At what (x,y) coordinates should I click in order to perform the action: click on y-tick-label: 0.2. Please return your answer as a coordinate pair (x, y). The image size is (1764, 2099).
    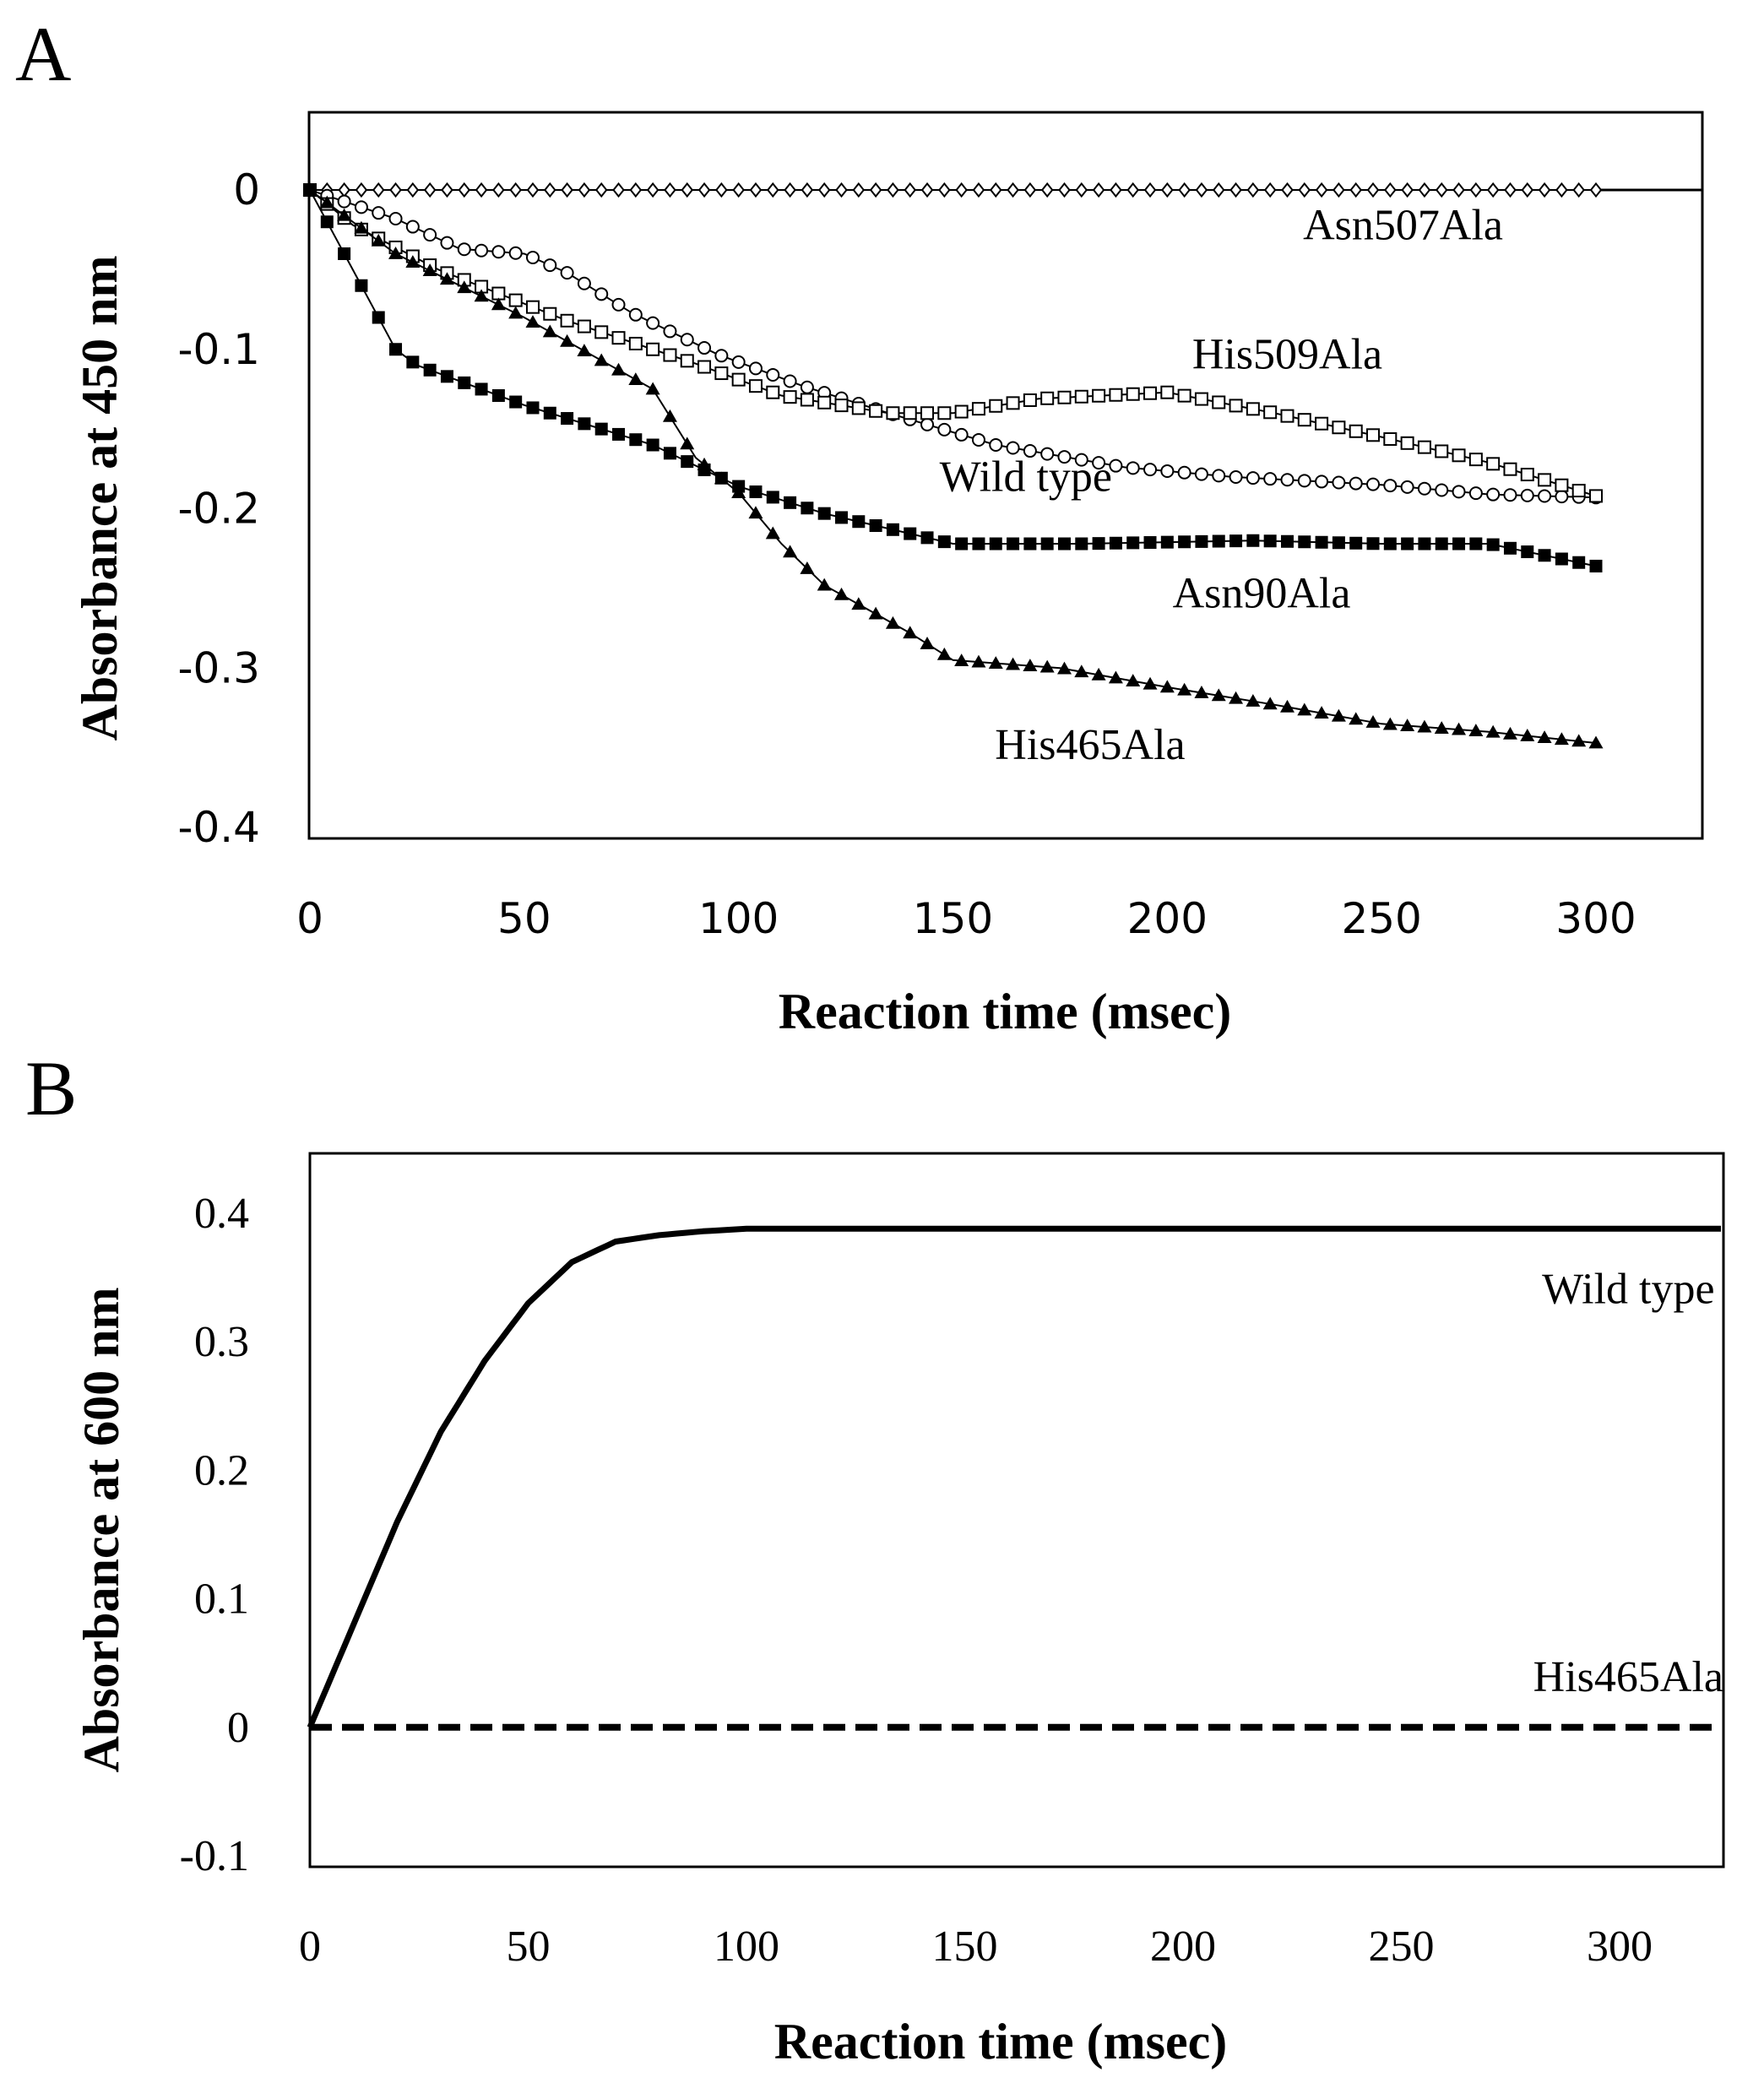
    Looking at the image, I should click on (222, 1470).